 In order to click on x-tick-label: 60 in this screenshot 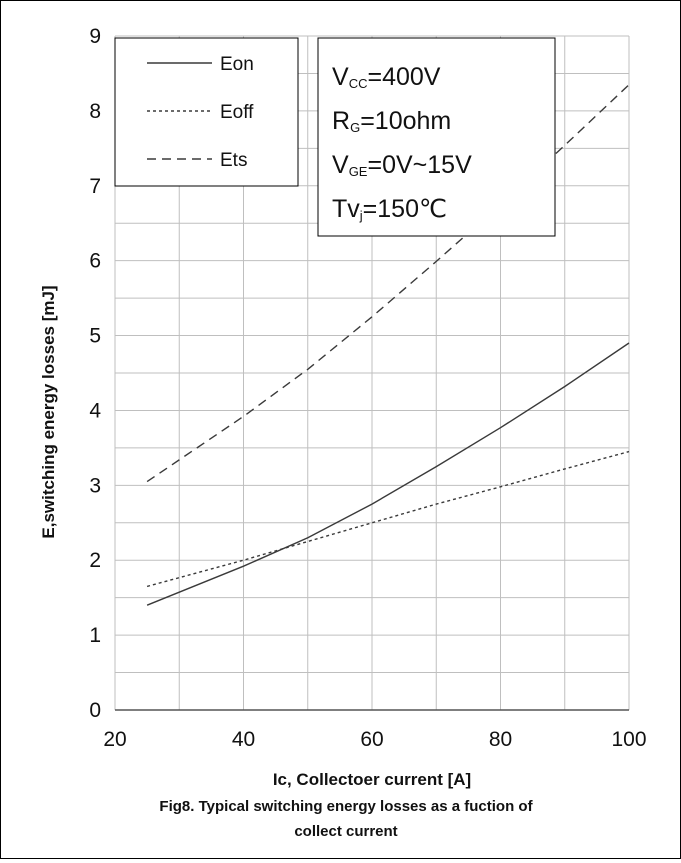, I will do `click(371, 739)`.